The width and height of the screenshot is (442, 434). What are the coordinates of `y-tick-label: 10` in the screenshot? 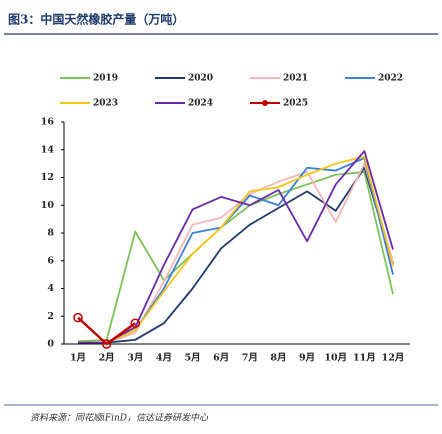 It's located at (48, 205).